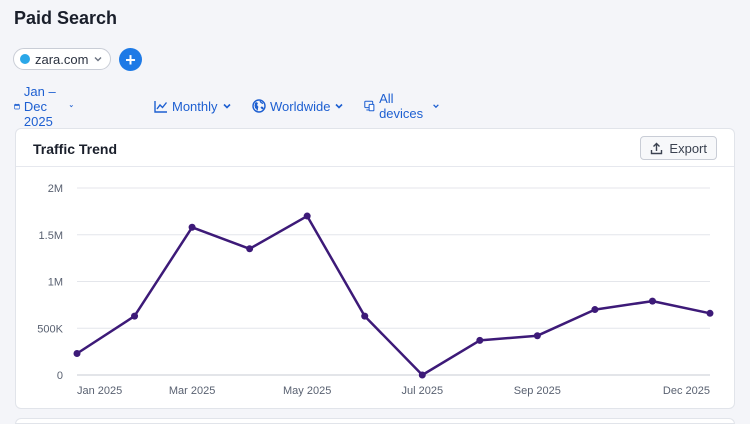 The height and width of the screenshot is (424, 750). What do you see at coordinates (259, 106) in the screenshot?
I see `globe-icon` at bounding box center [259, 106].